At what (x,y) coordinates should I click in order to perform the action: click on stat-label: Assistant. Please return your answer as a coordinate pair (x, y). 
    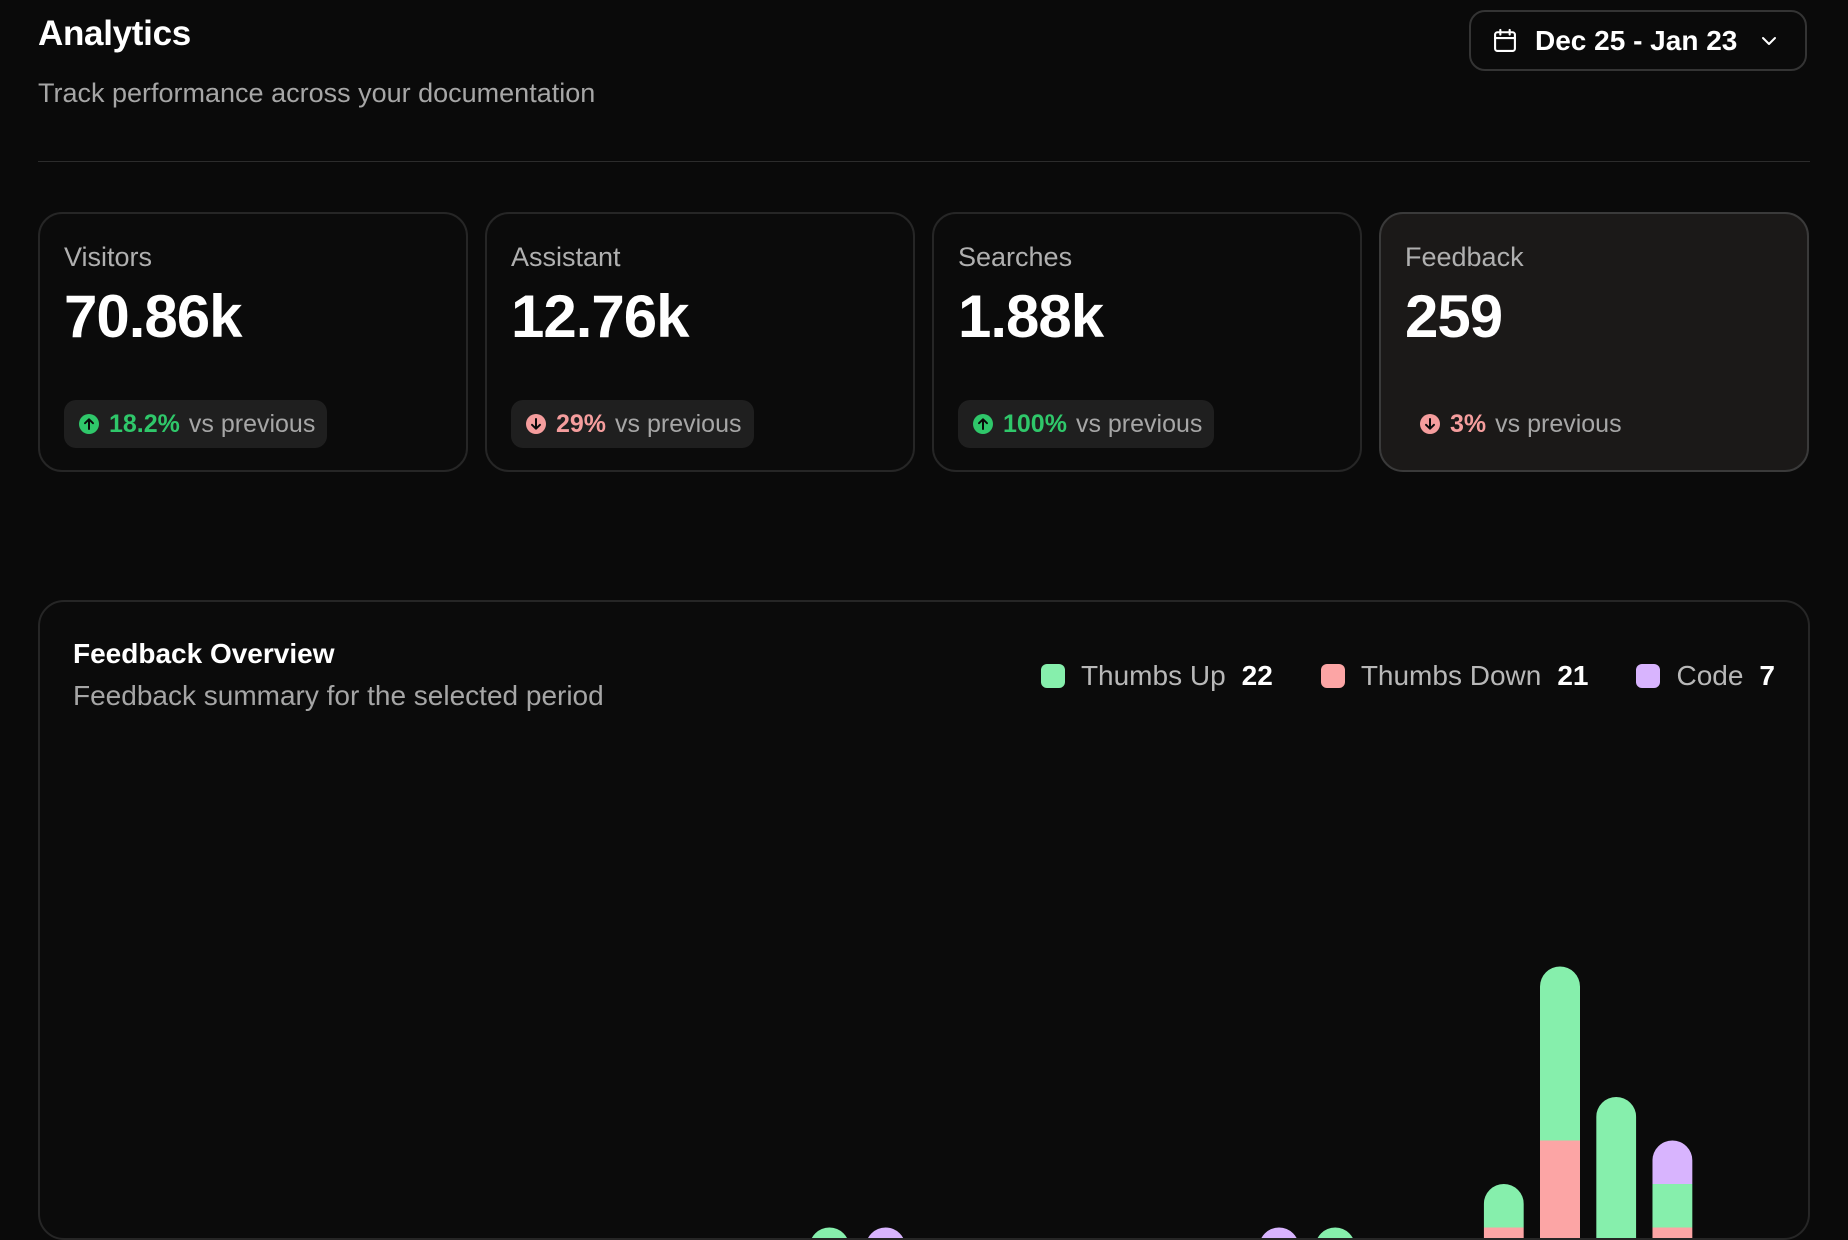
    Looking at the image, I should click on (566, 257).